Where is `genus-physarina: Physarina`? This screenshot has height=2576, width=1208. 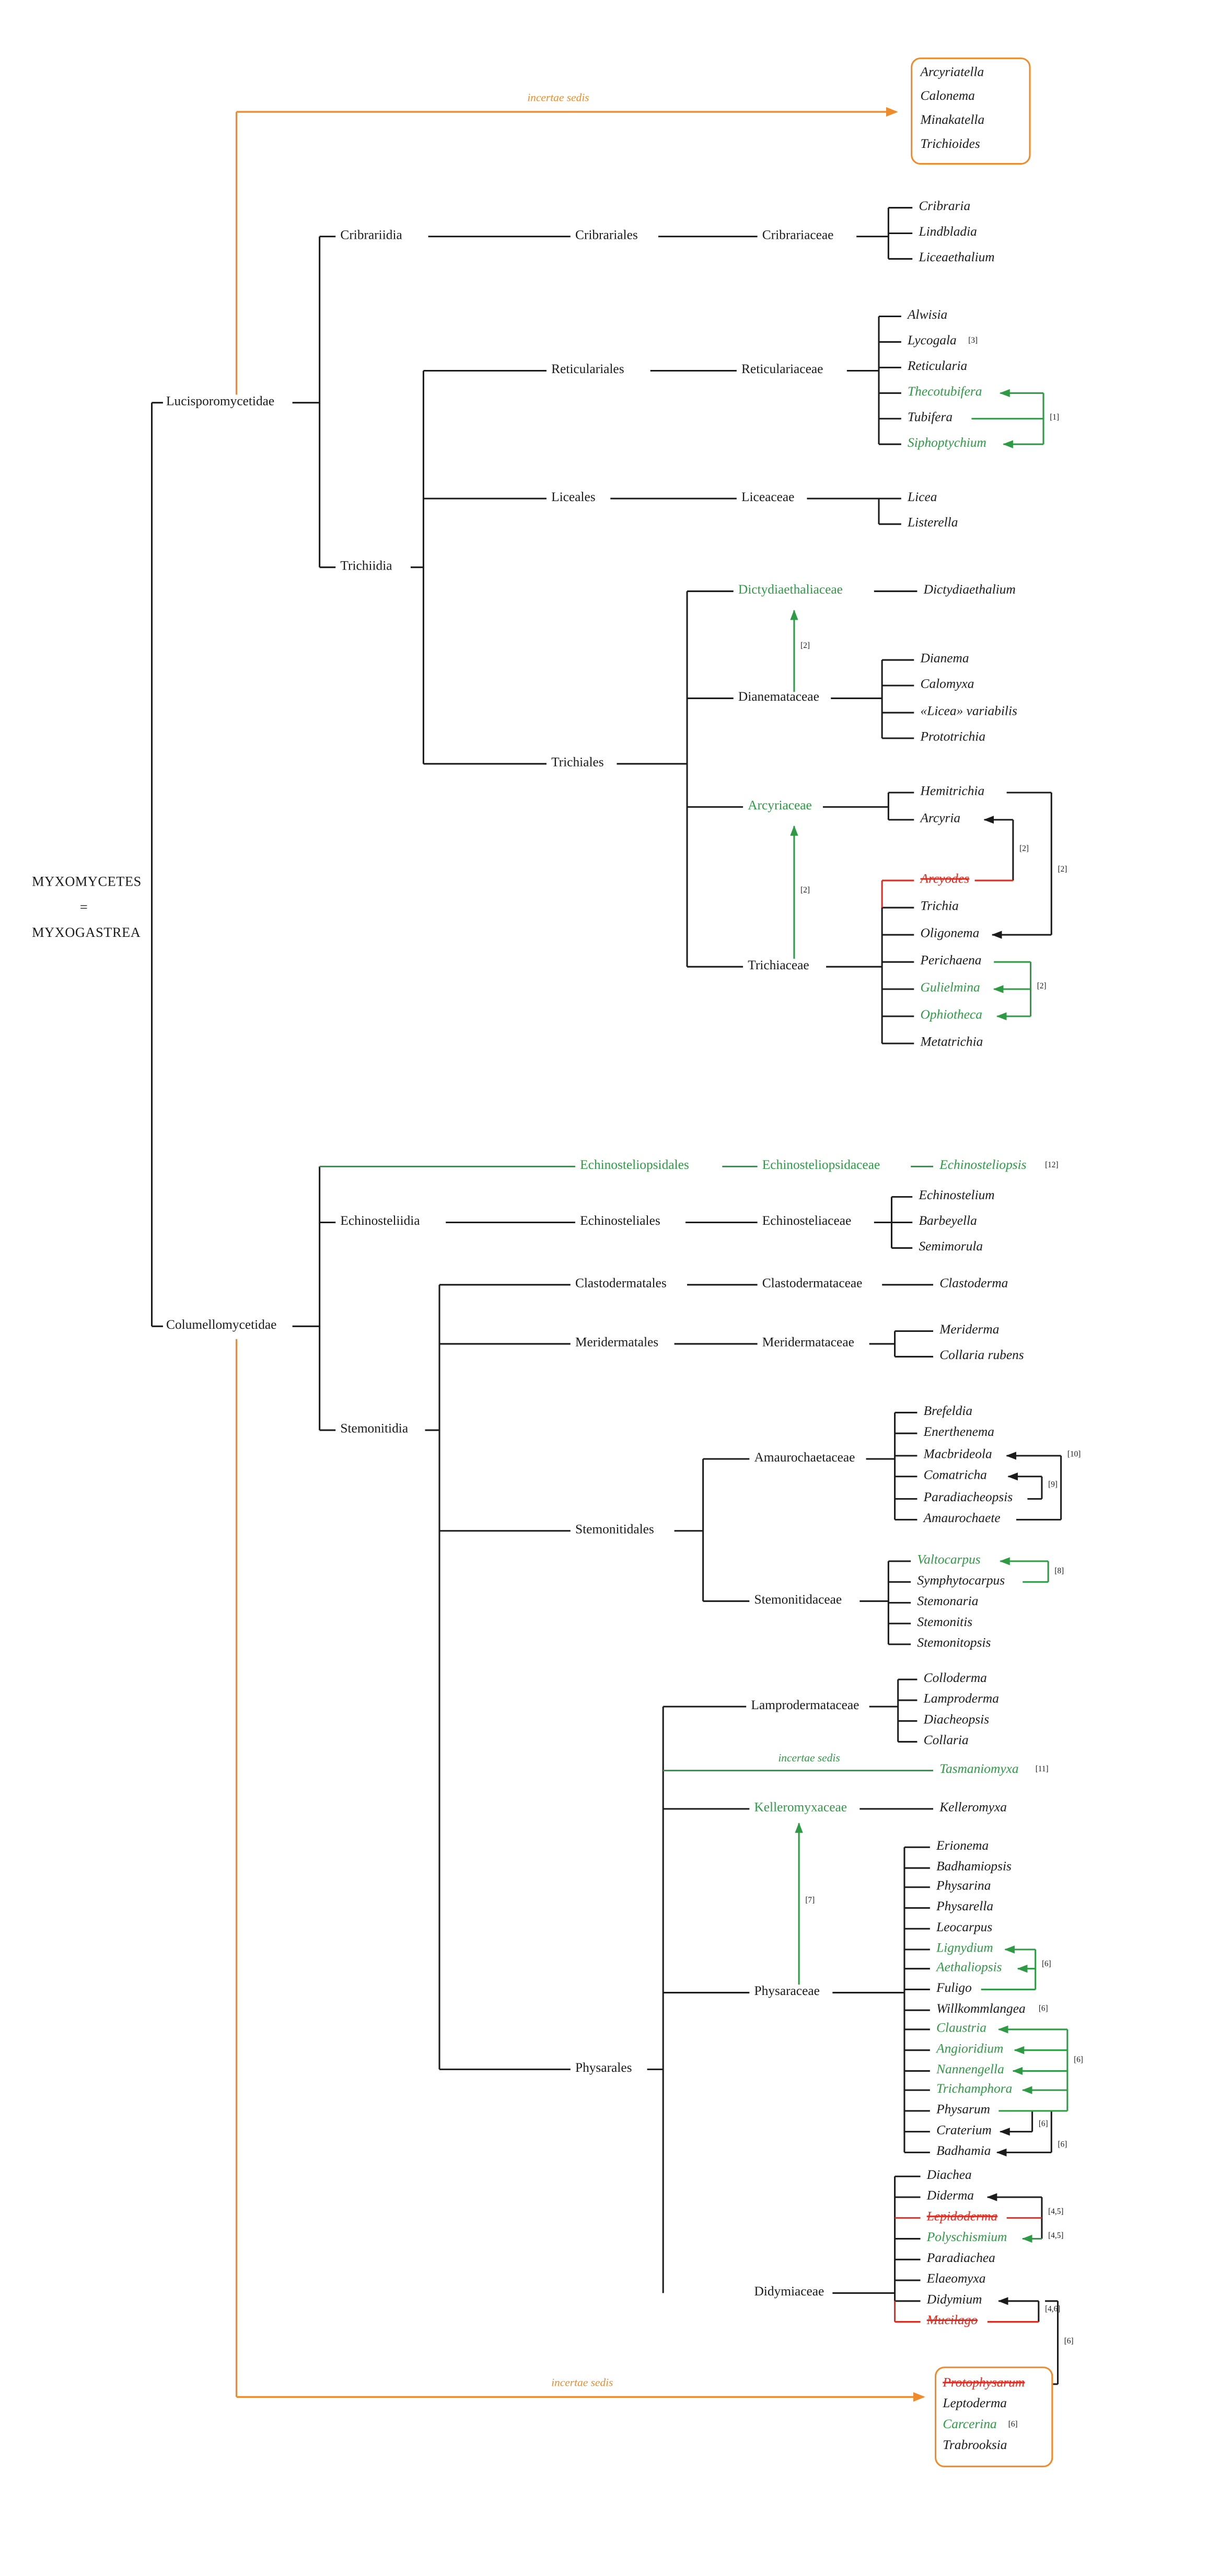
genus-physarina: Physarina is located at coordinates (963, 1885).